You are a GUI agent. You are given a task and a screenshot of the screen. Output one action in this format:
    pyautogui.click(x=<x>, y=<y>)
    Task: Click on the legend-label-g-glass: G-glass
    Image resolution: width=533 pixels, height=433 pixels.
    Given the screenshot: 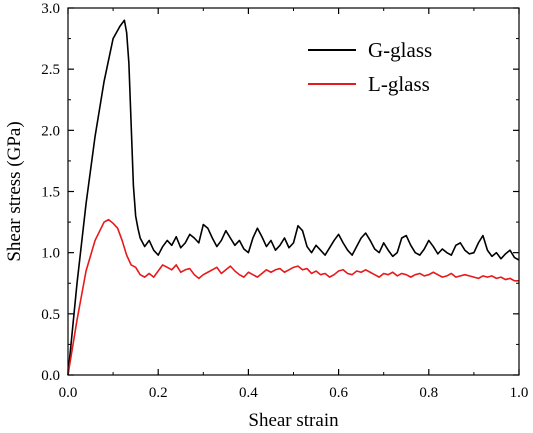 What is the action you would take?
    pyautogui.click(x=400, y=50)
    